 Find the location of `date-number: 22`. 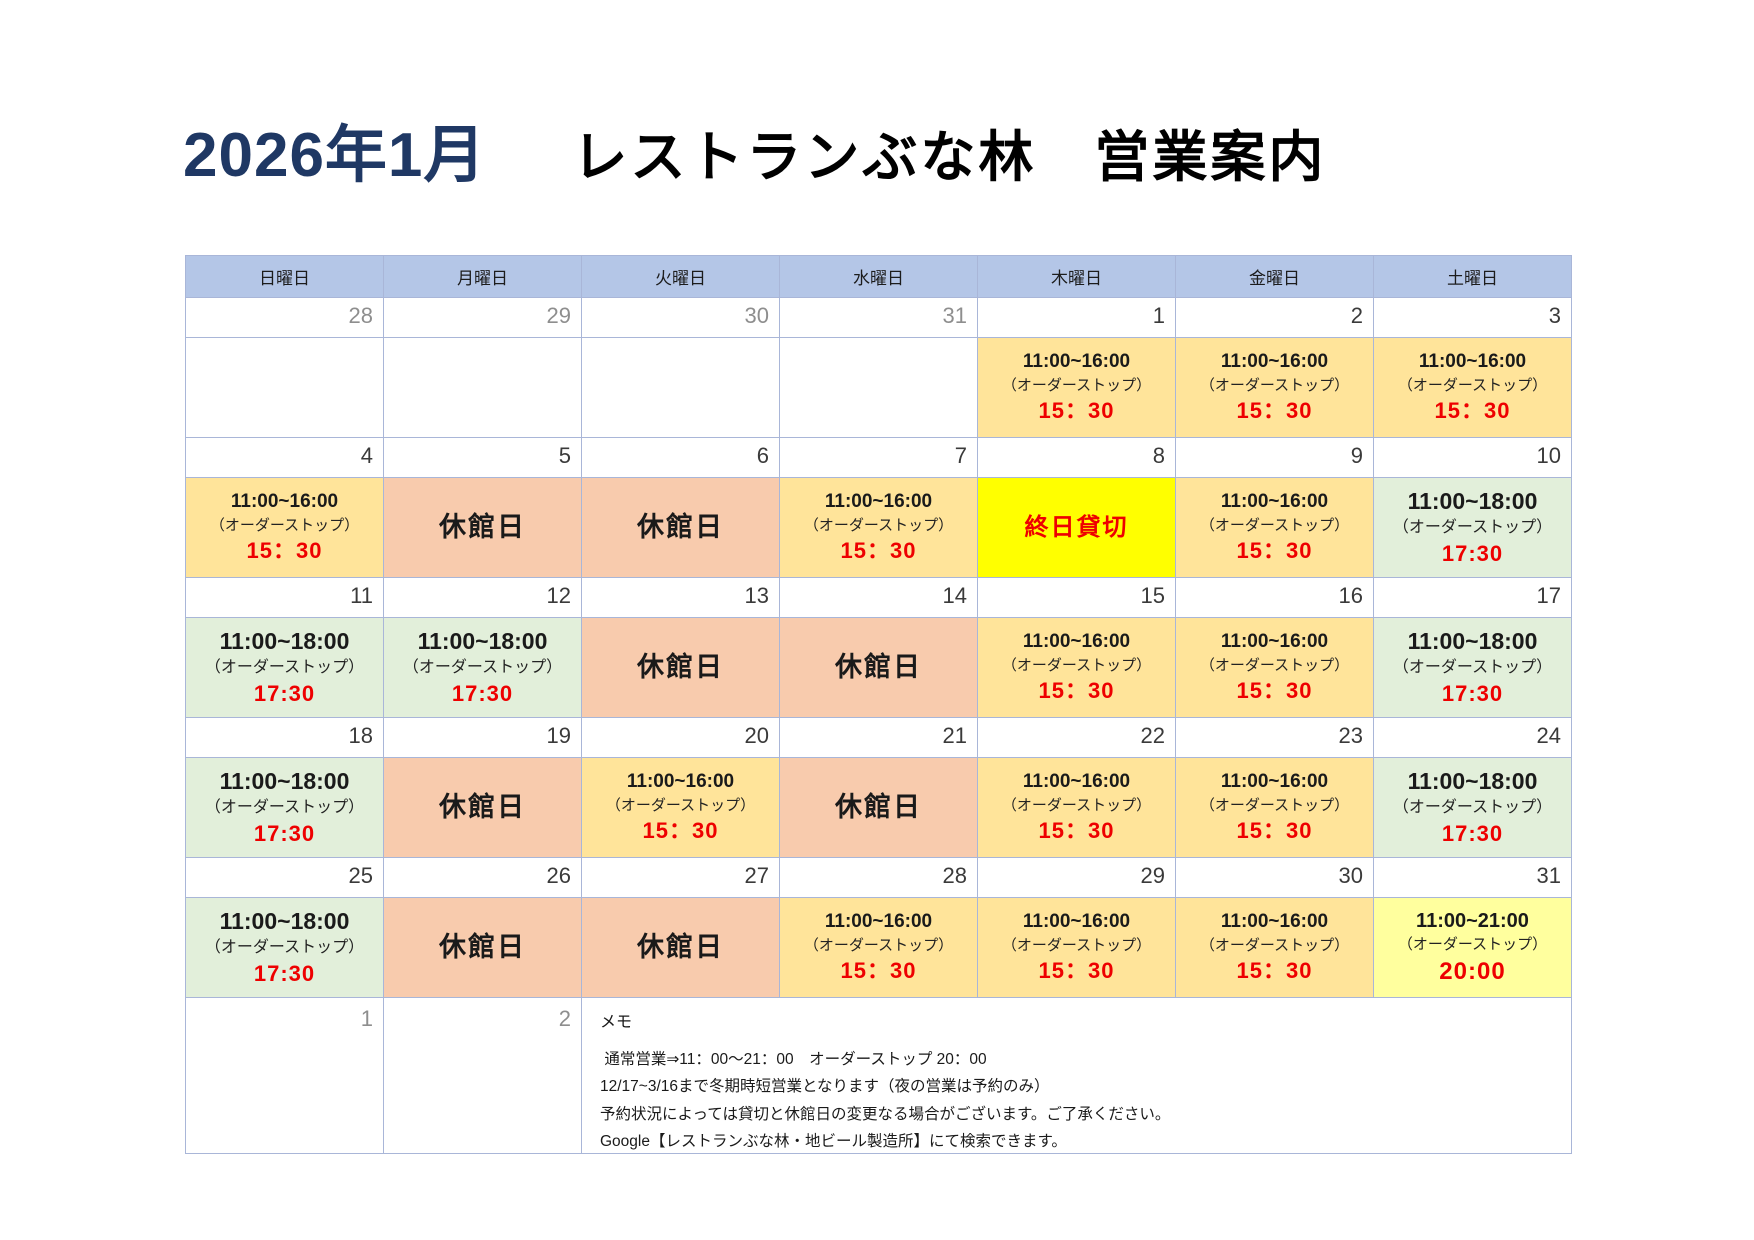

date-number: 22 is located at coordinates (1077, 738).